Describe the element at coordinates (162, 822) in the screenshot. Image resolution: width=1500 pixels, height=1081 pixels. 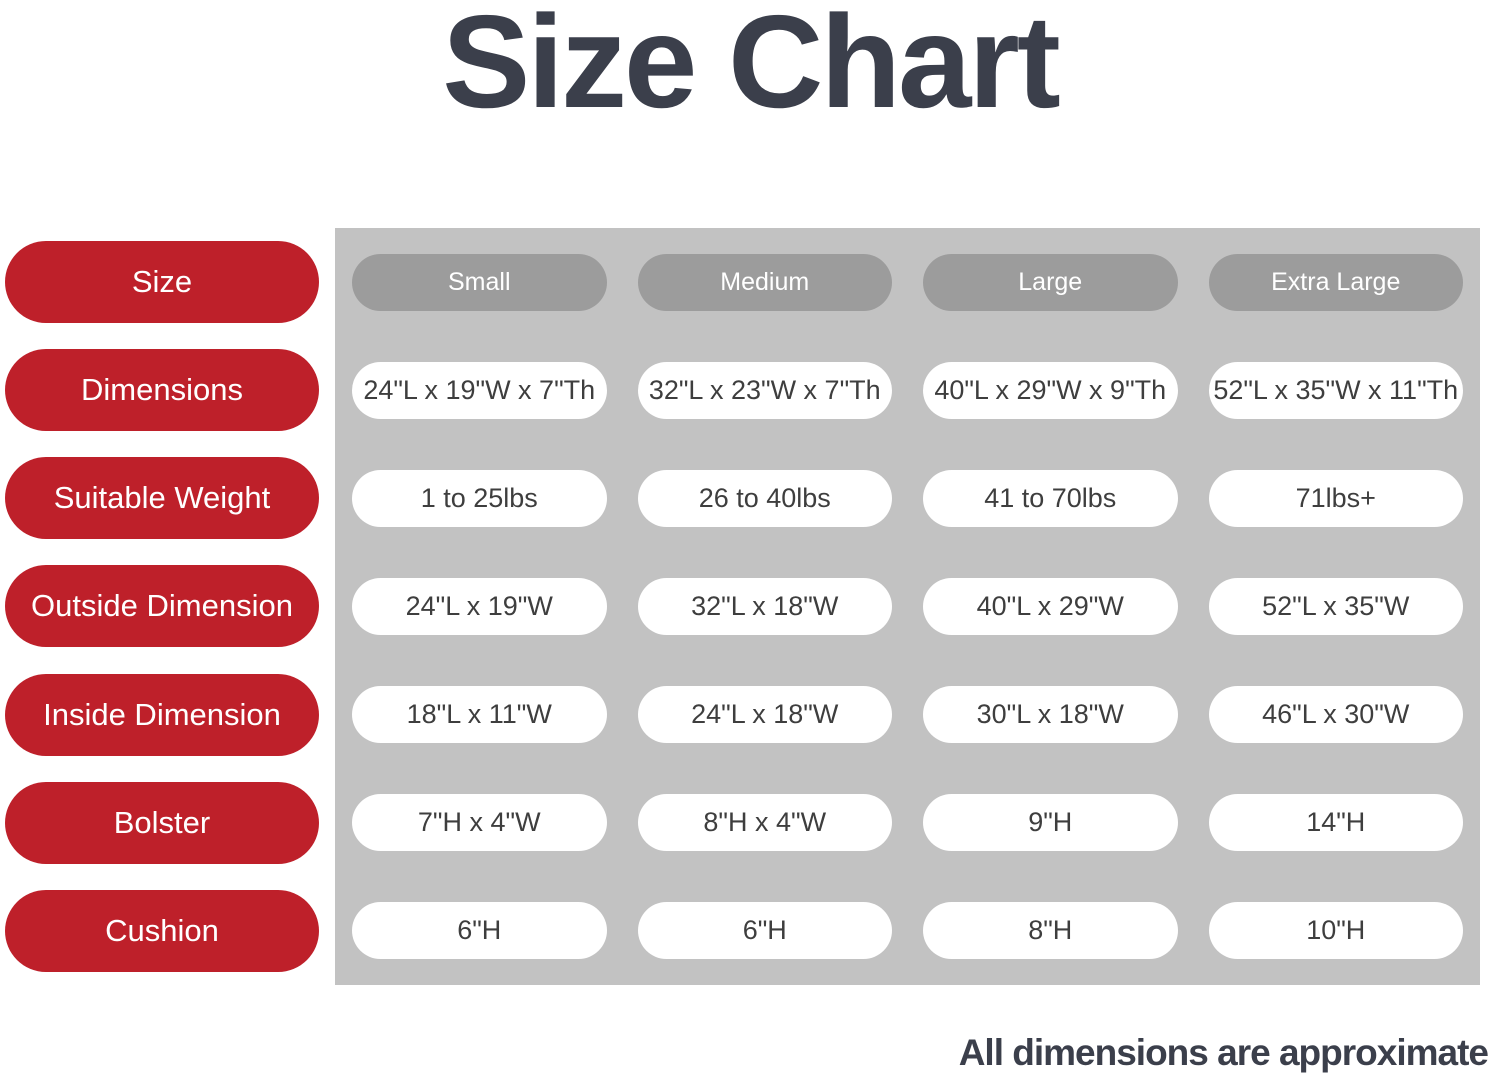
I see `row-label-pill: Bolster` at that location.